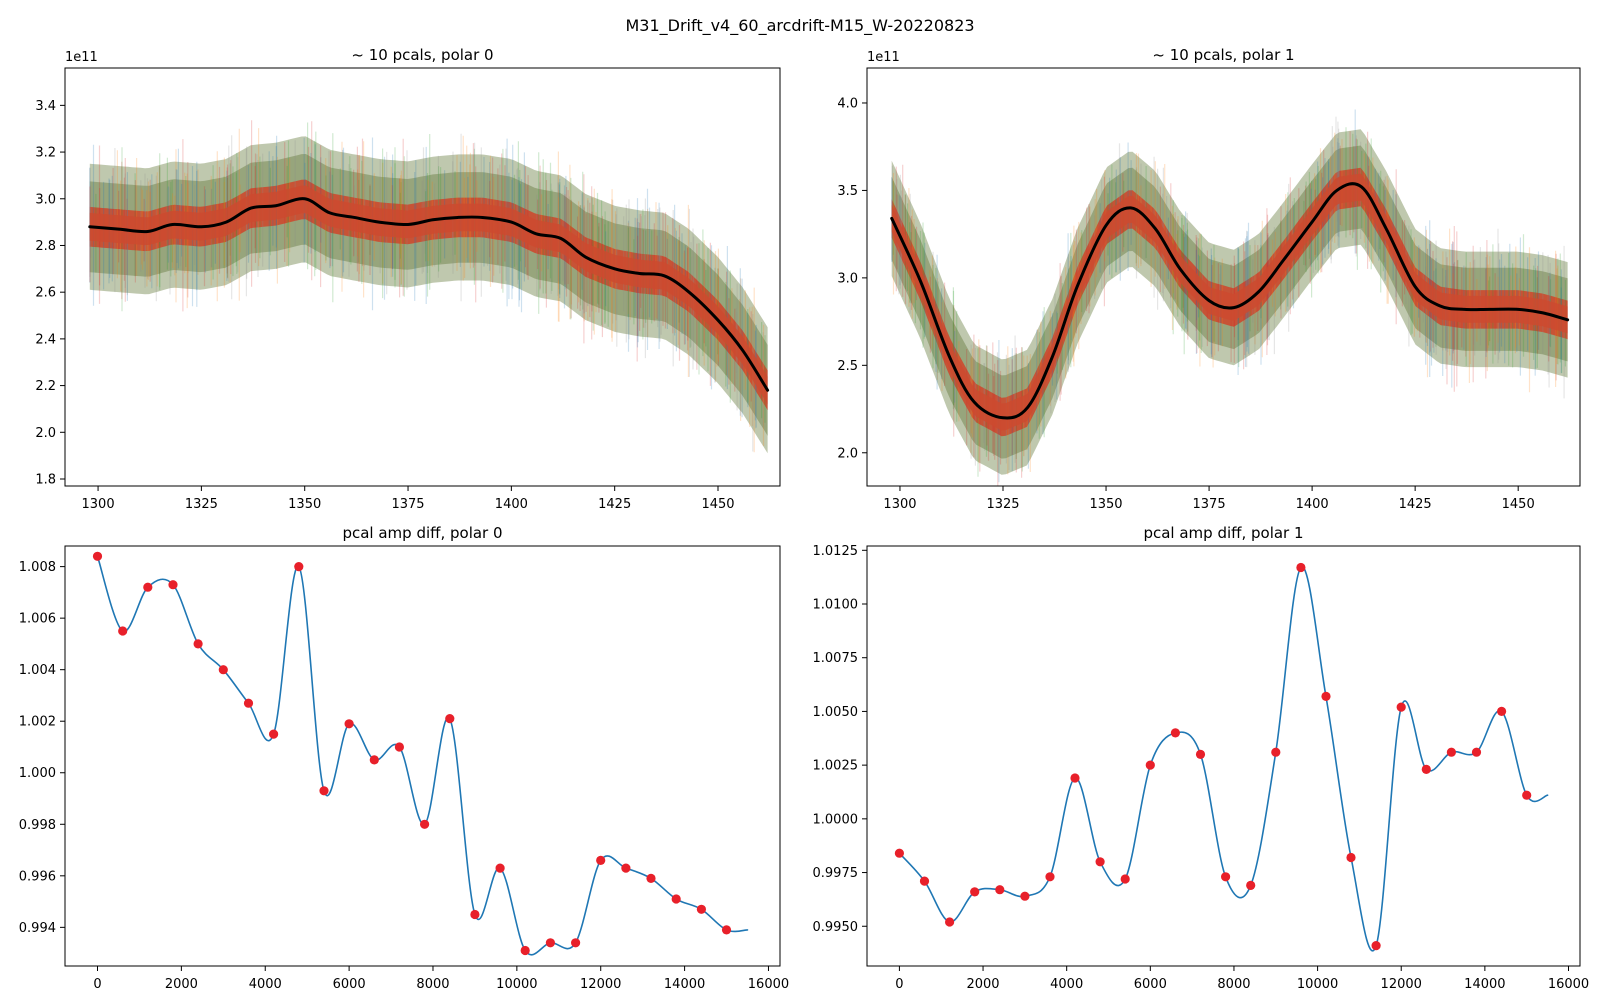 This screenshot has width=1600, height=1000. What do you see at coordinates (37, 928) in the screenshot?
I see `y-tick-label: 0.994` at bounding box center [37, 928].